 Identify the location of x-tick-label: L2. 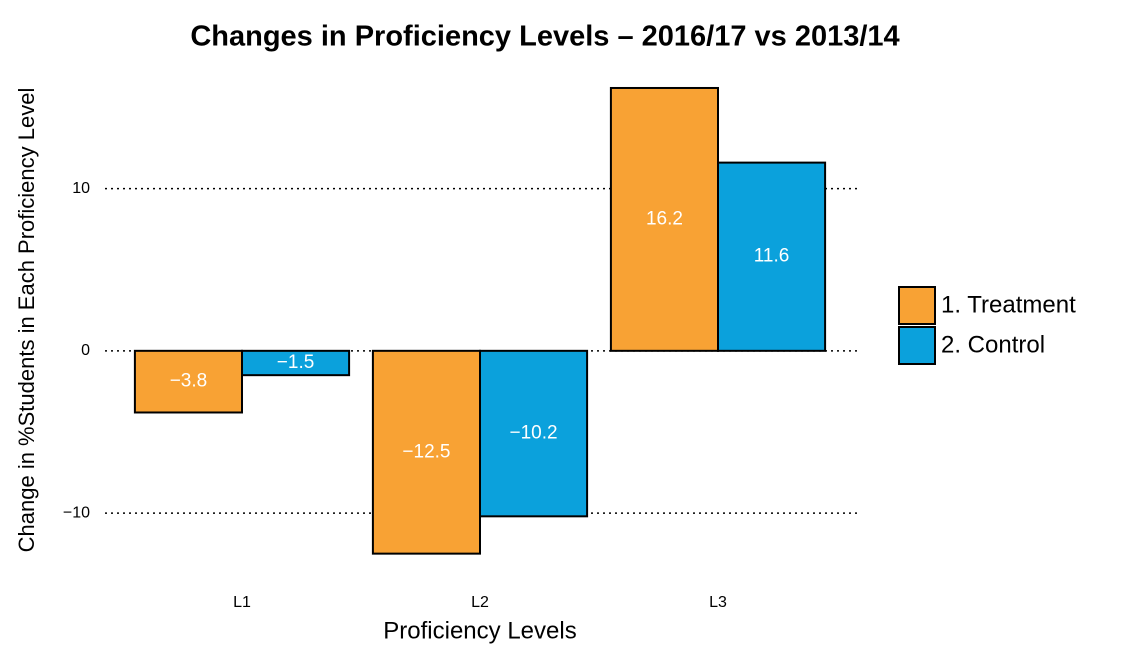
(480, 602).